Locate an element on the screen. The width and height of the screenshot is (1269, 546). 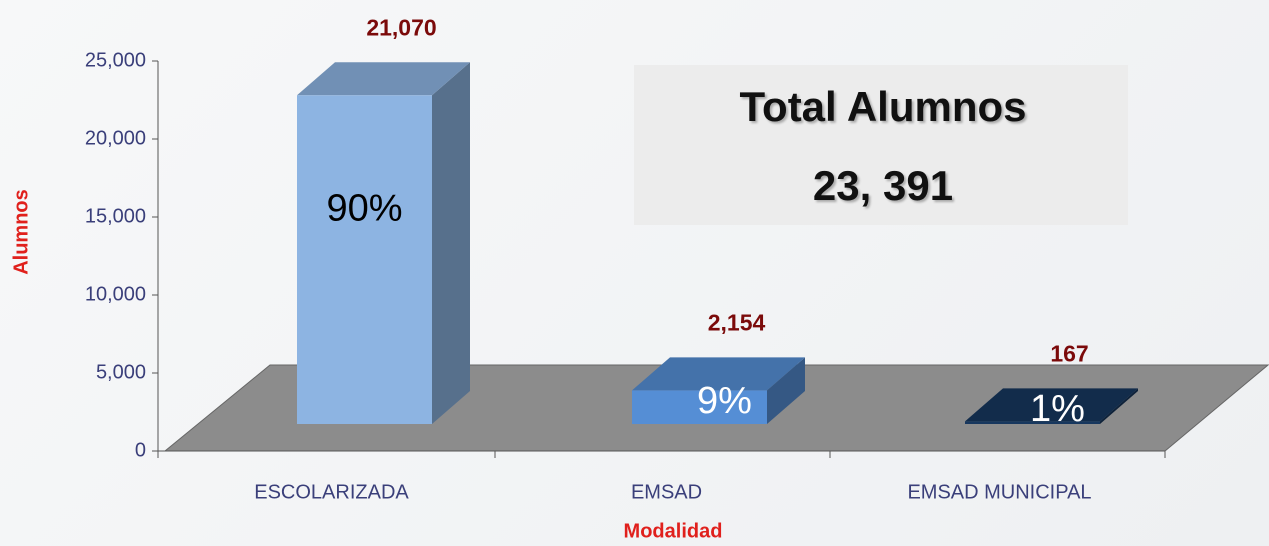
annotation-total: 23, 391 is located at coordinates (883, 185).